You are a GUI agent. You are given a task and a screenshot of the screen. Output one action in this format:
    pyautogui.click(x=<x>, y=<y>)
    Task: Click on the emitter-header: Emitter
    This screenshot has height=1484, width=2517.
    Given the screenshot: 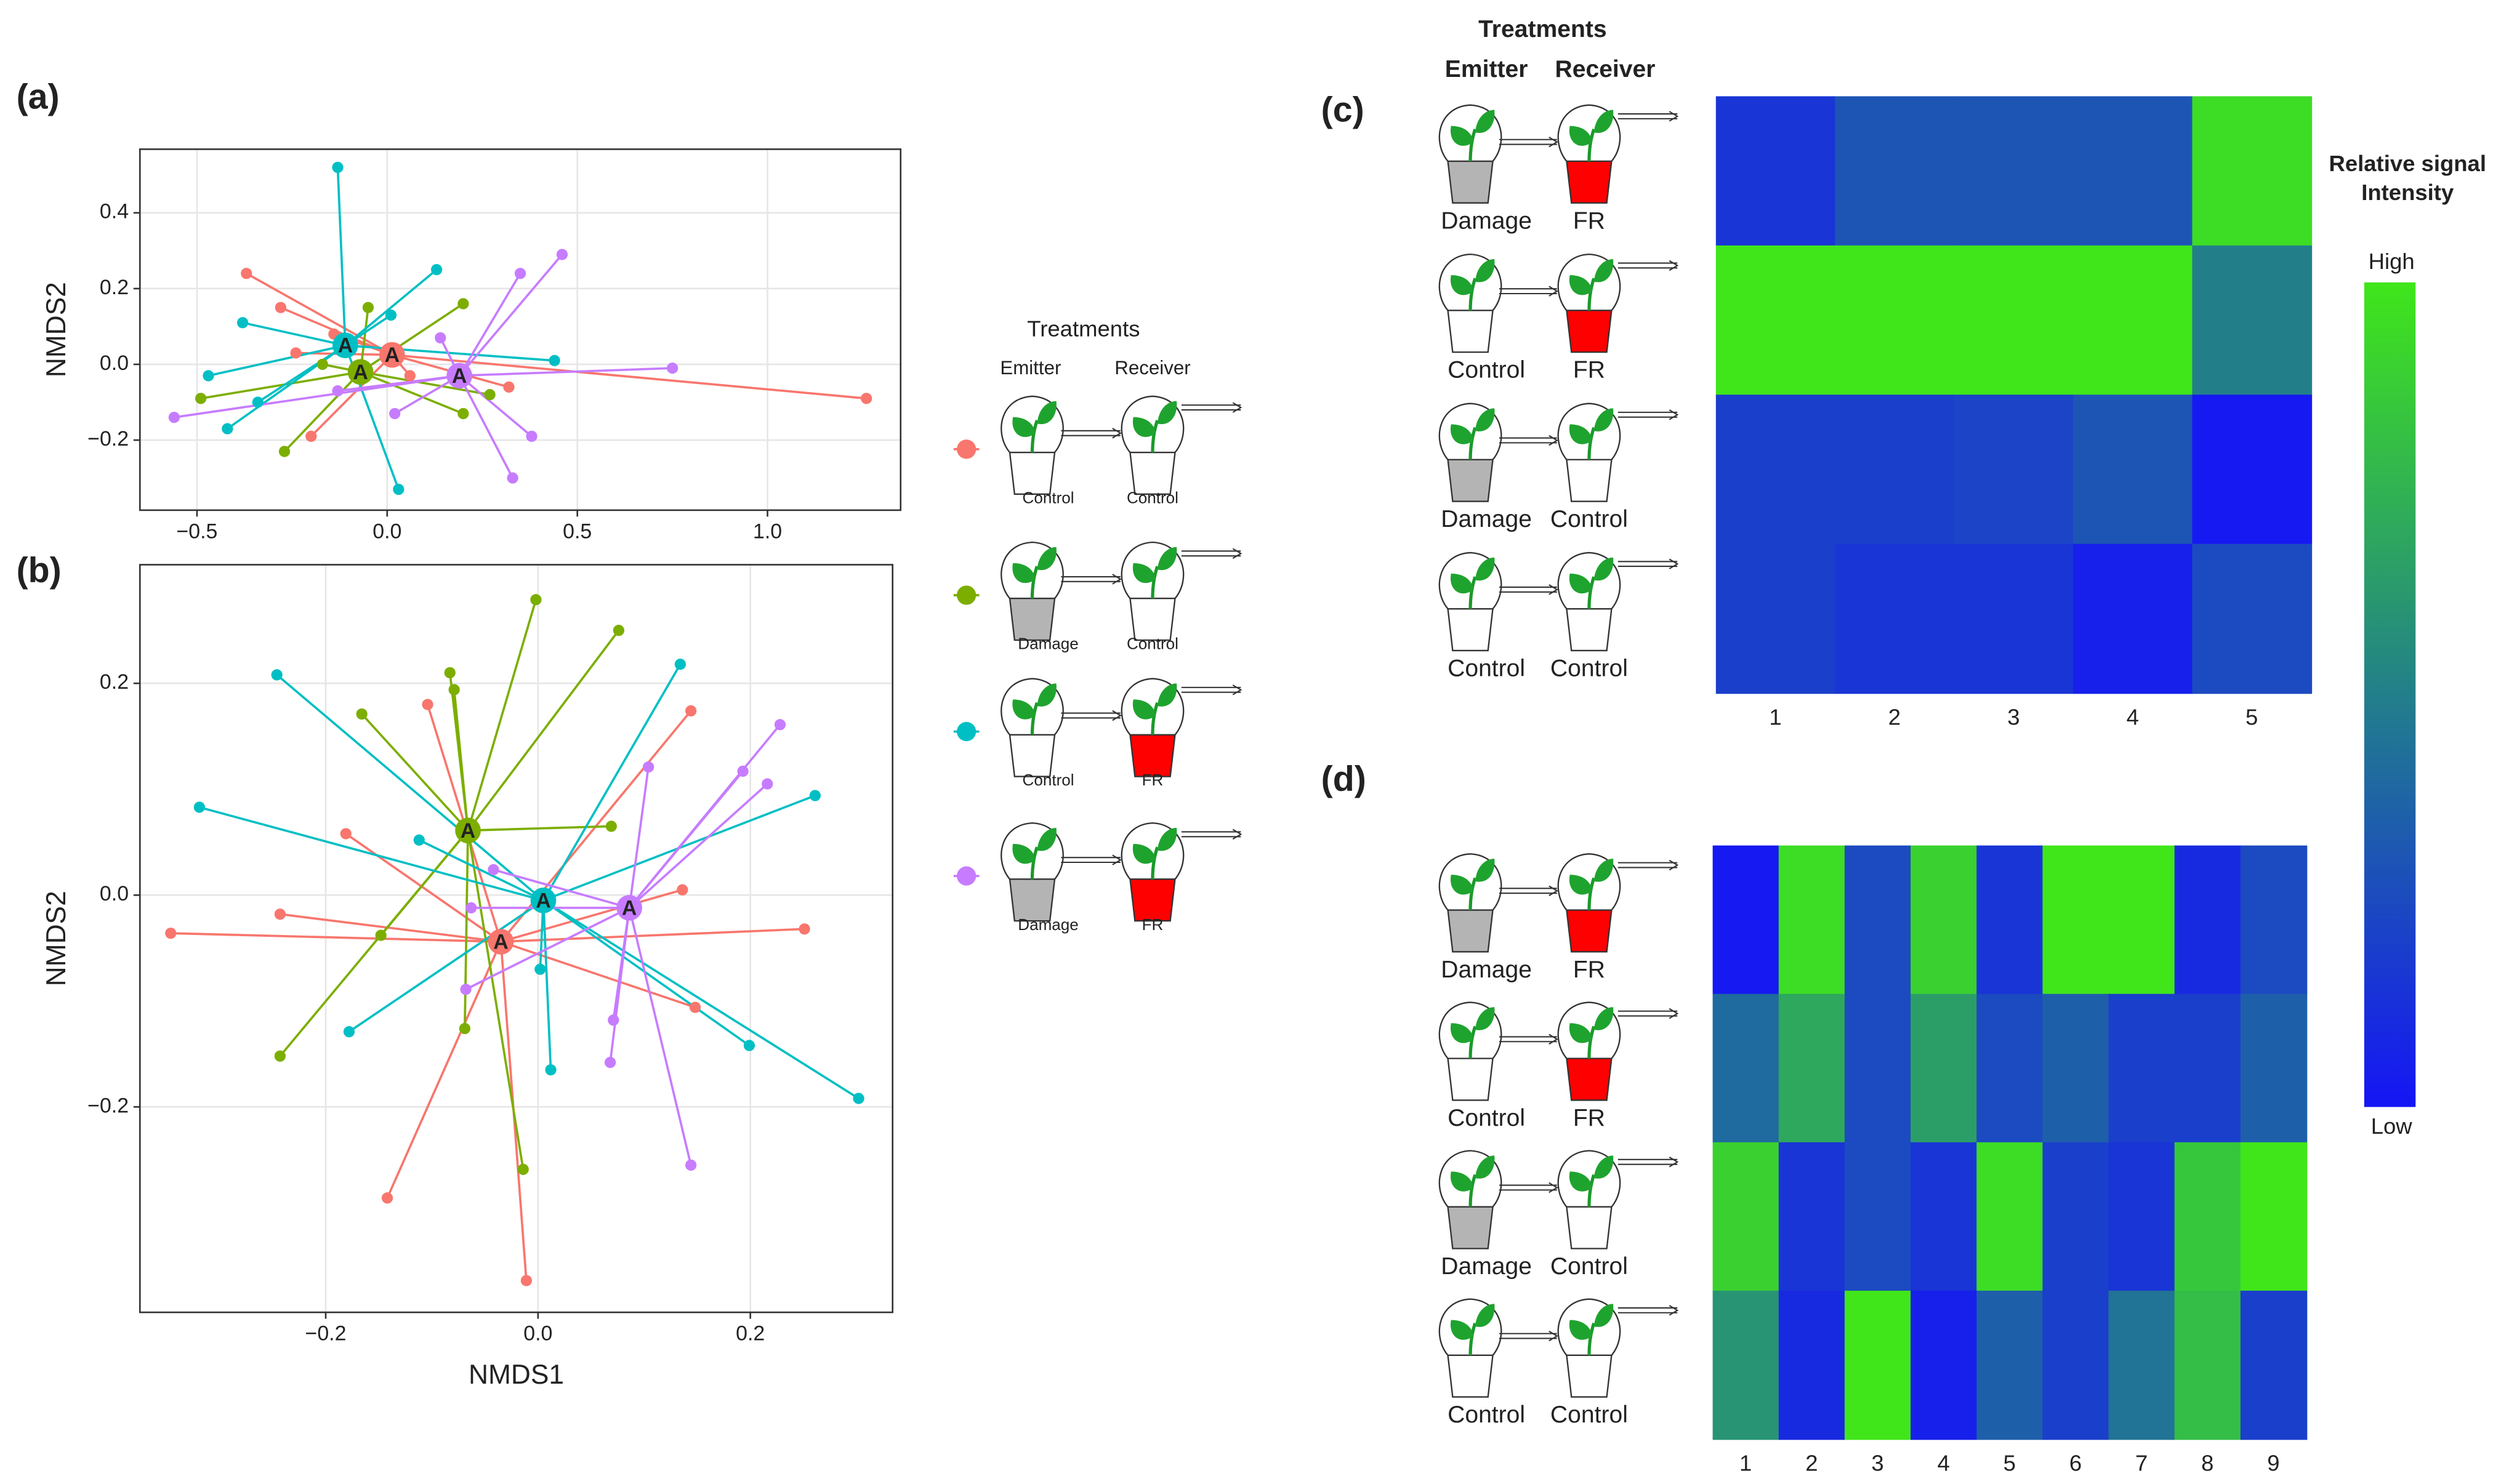 What is the action you would take?
    pyautogui.click(x=1486, y=69)
    